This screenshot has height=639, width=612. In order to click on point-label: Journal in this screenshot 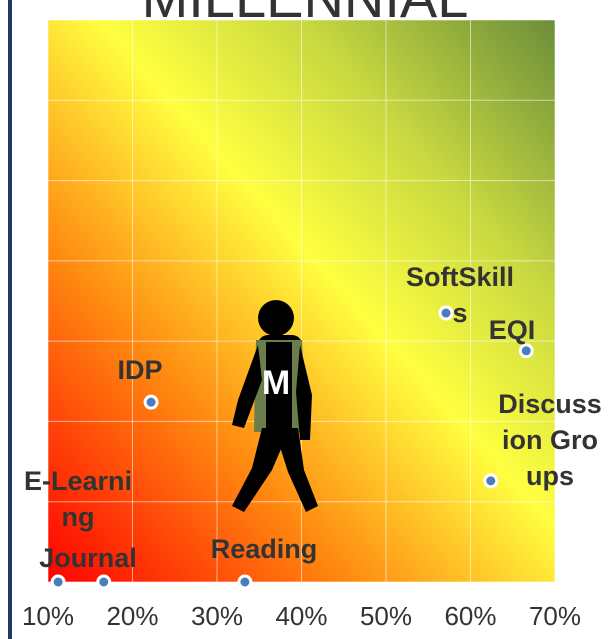, I will do `click(88, 558)`.